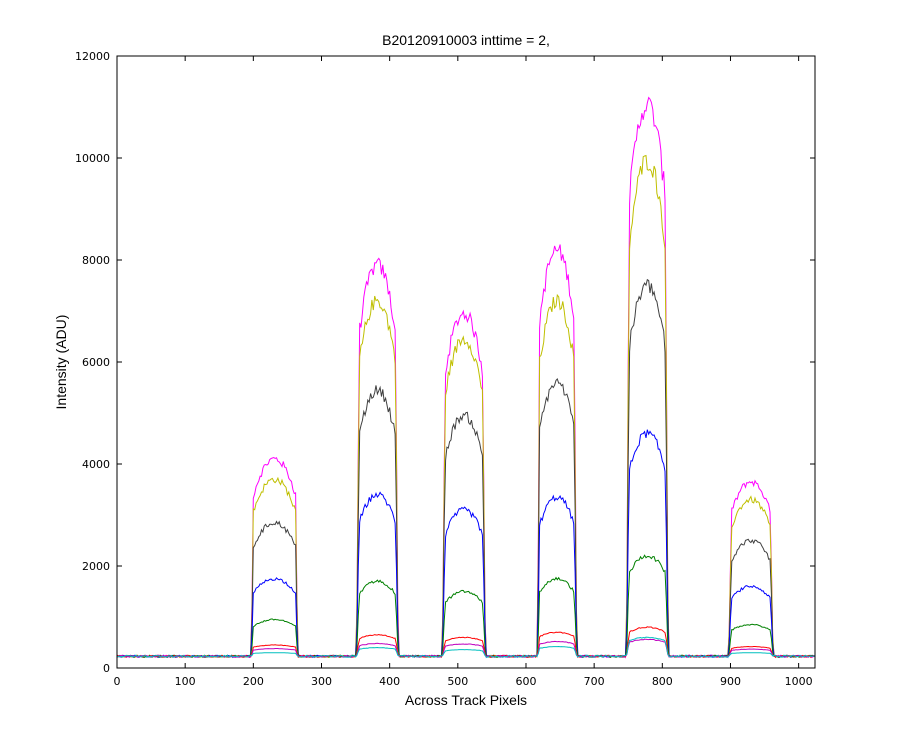  What do you see at coordinates (594, 681) in the screenshot?
I see `x-tick-label: 700` at bounding box center [594, 681].